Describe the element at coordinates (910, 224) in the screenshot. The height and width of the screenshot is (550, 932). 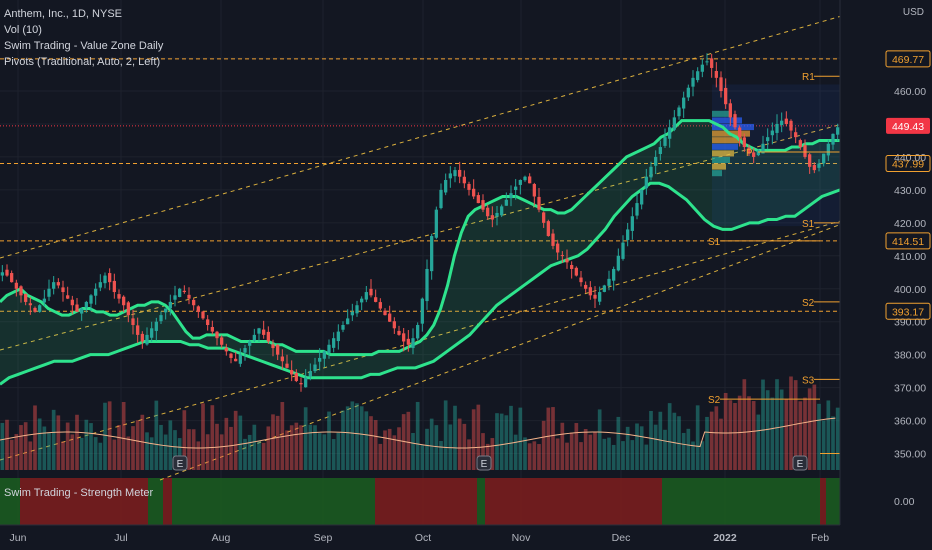
I see `y-tick-label: 420.00` at that location.